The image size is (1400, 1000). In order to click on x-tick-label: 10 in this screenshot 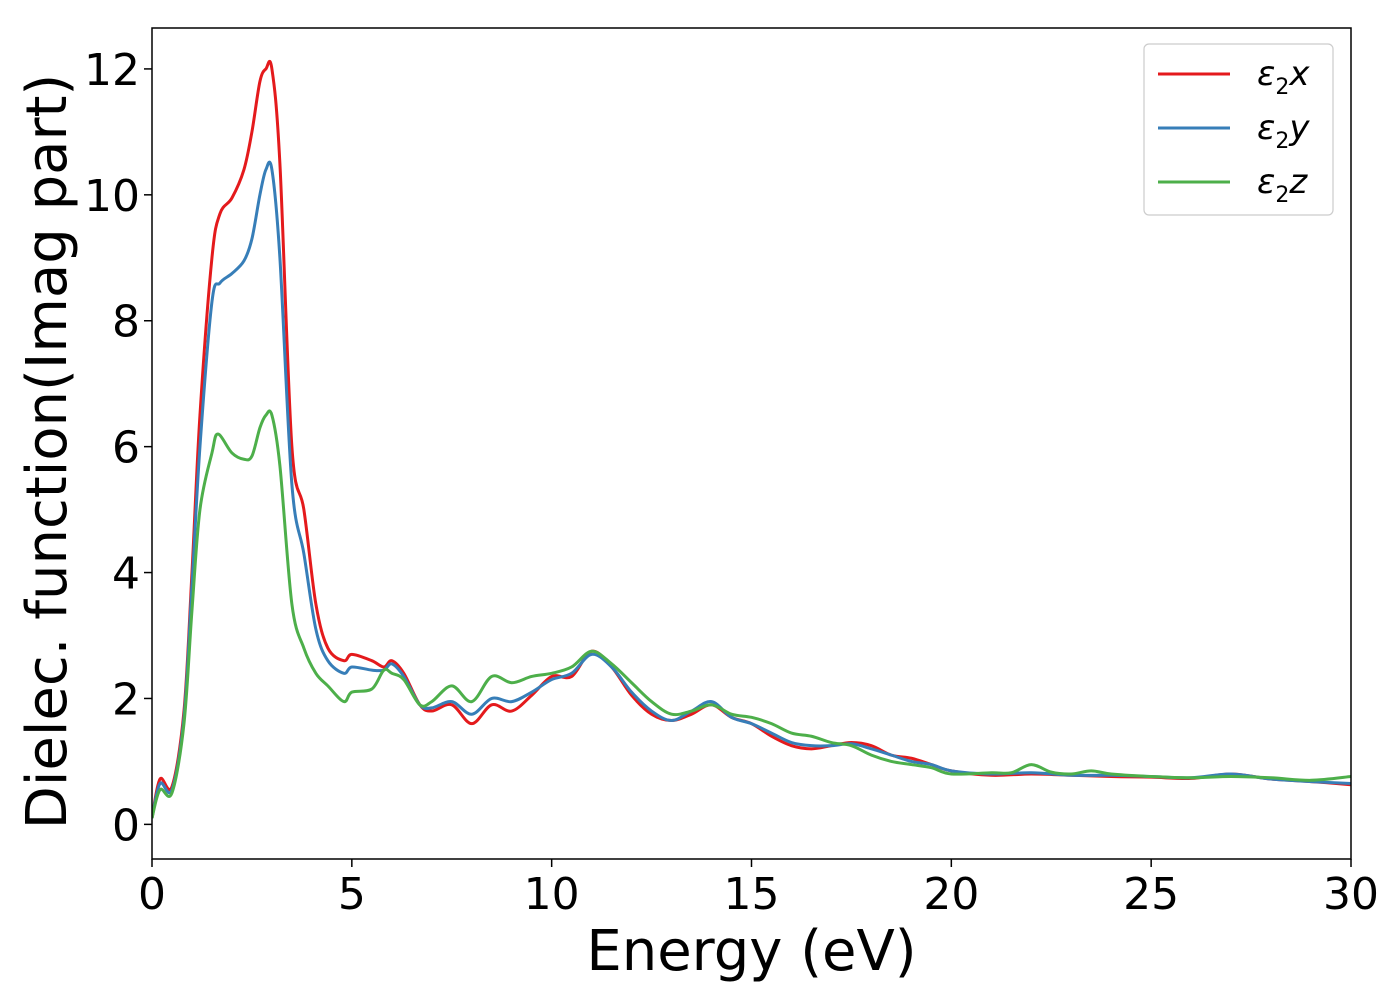, I will do `click(552, 894)`.